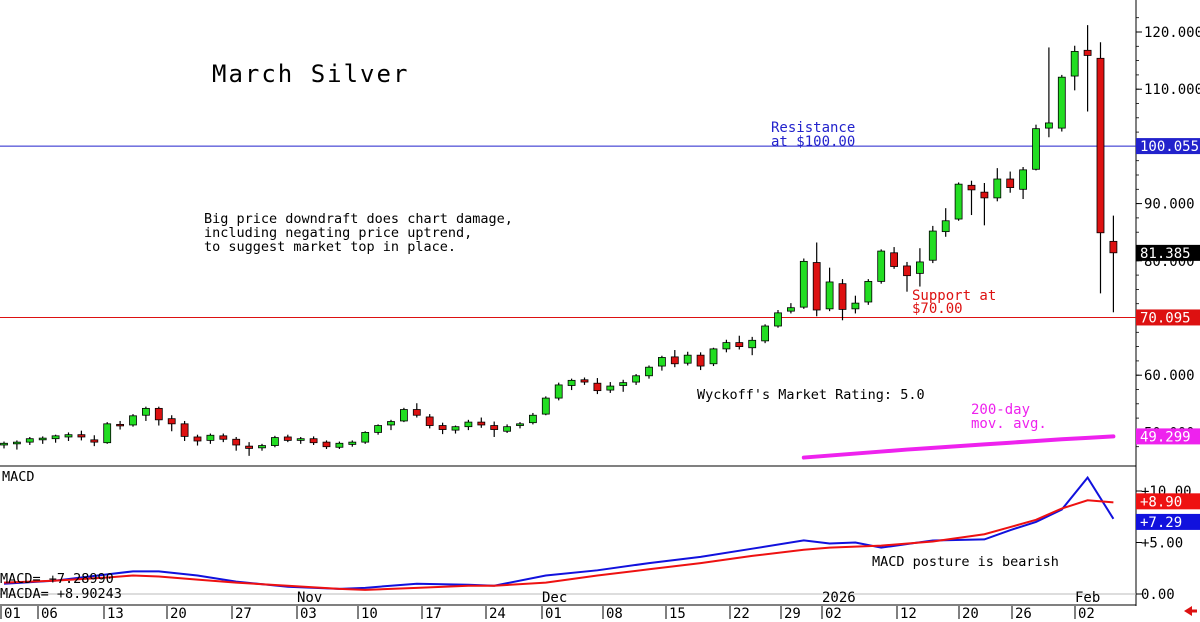 Image resolution: width=1200 pixels, height=622 pixels. I want to click on x-tick-label: 15, so click(677, 614).